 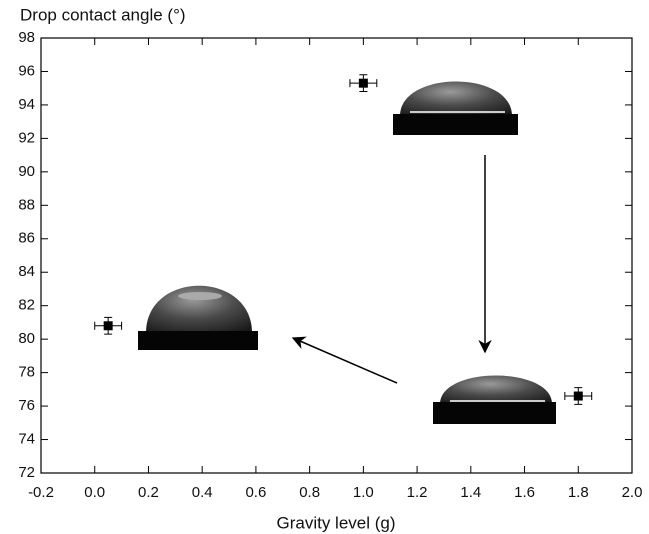 What do you see at coordinates (578, 492) in the screenshot?
I see `x-tick-label: 1.8` at bounding box center [578, 492].